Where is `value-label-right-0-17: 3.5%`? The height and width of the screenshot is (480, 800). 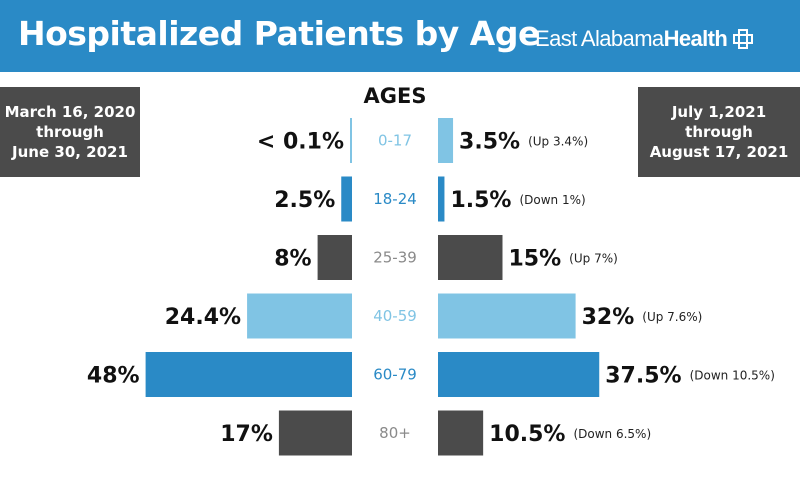
value-label-right-0-17: 3.5% is located at coordinates (489, 142).